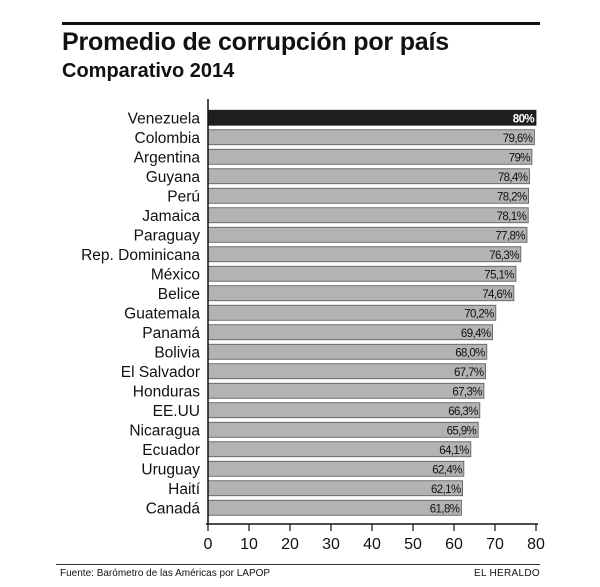 The image size is (600, 587). What do you see at coordinates (173, 177) in the screenshot?
I see `category-label: Guyana` at bounding box center [173, 177].